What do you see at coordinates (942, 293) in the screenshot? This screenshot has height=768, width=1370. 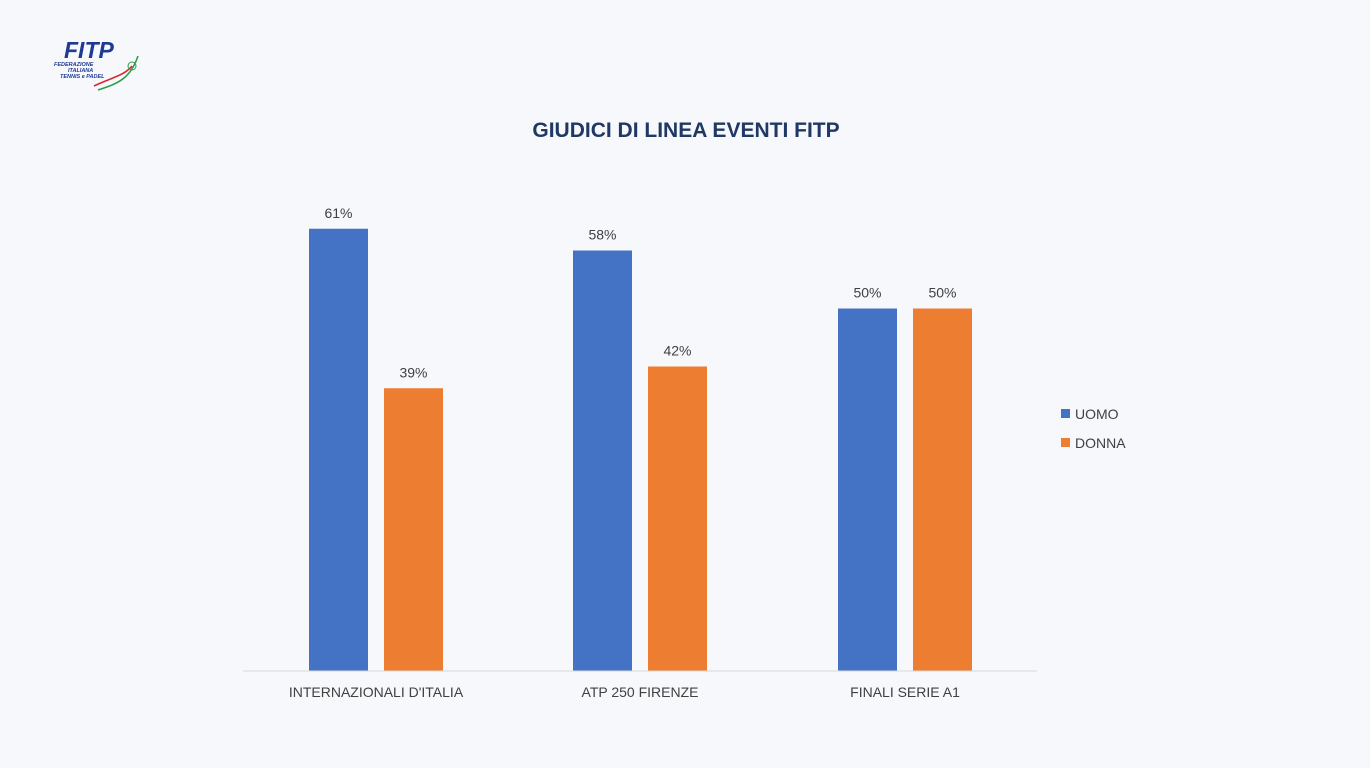 I see `data-label-donna-3: 50%` at bounding box center [942, 293].